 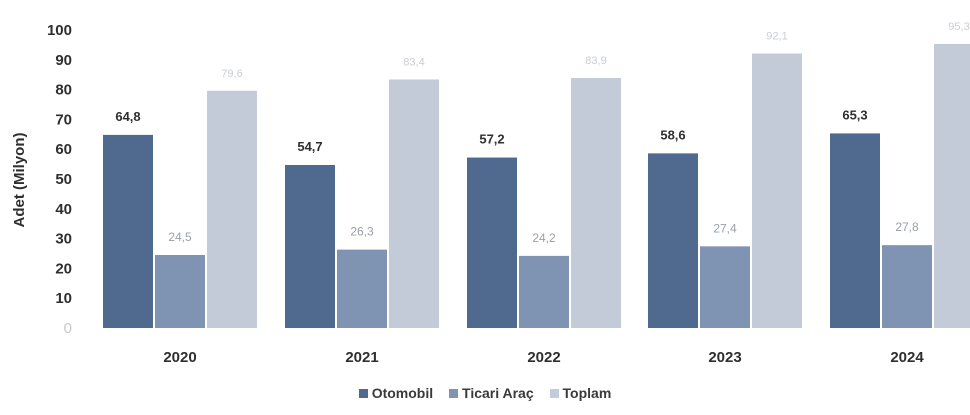 I want to click on y-tick-label: 90, so click(x=63, y=60).